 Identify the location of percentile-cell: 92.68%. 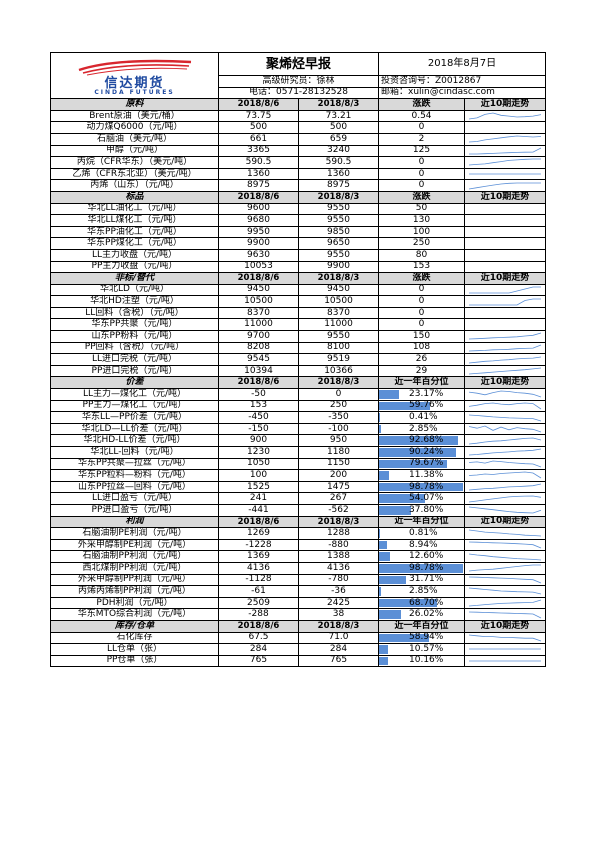
(422, 440).